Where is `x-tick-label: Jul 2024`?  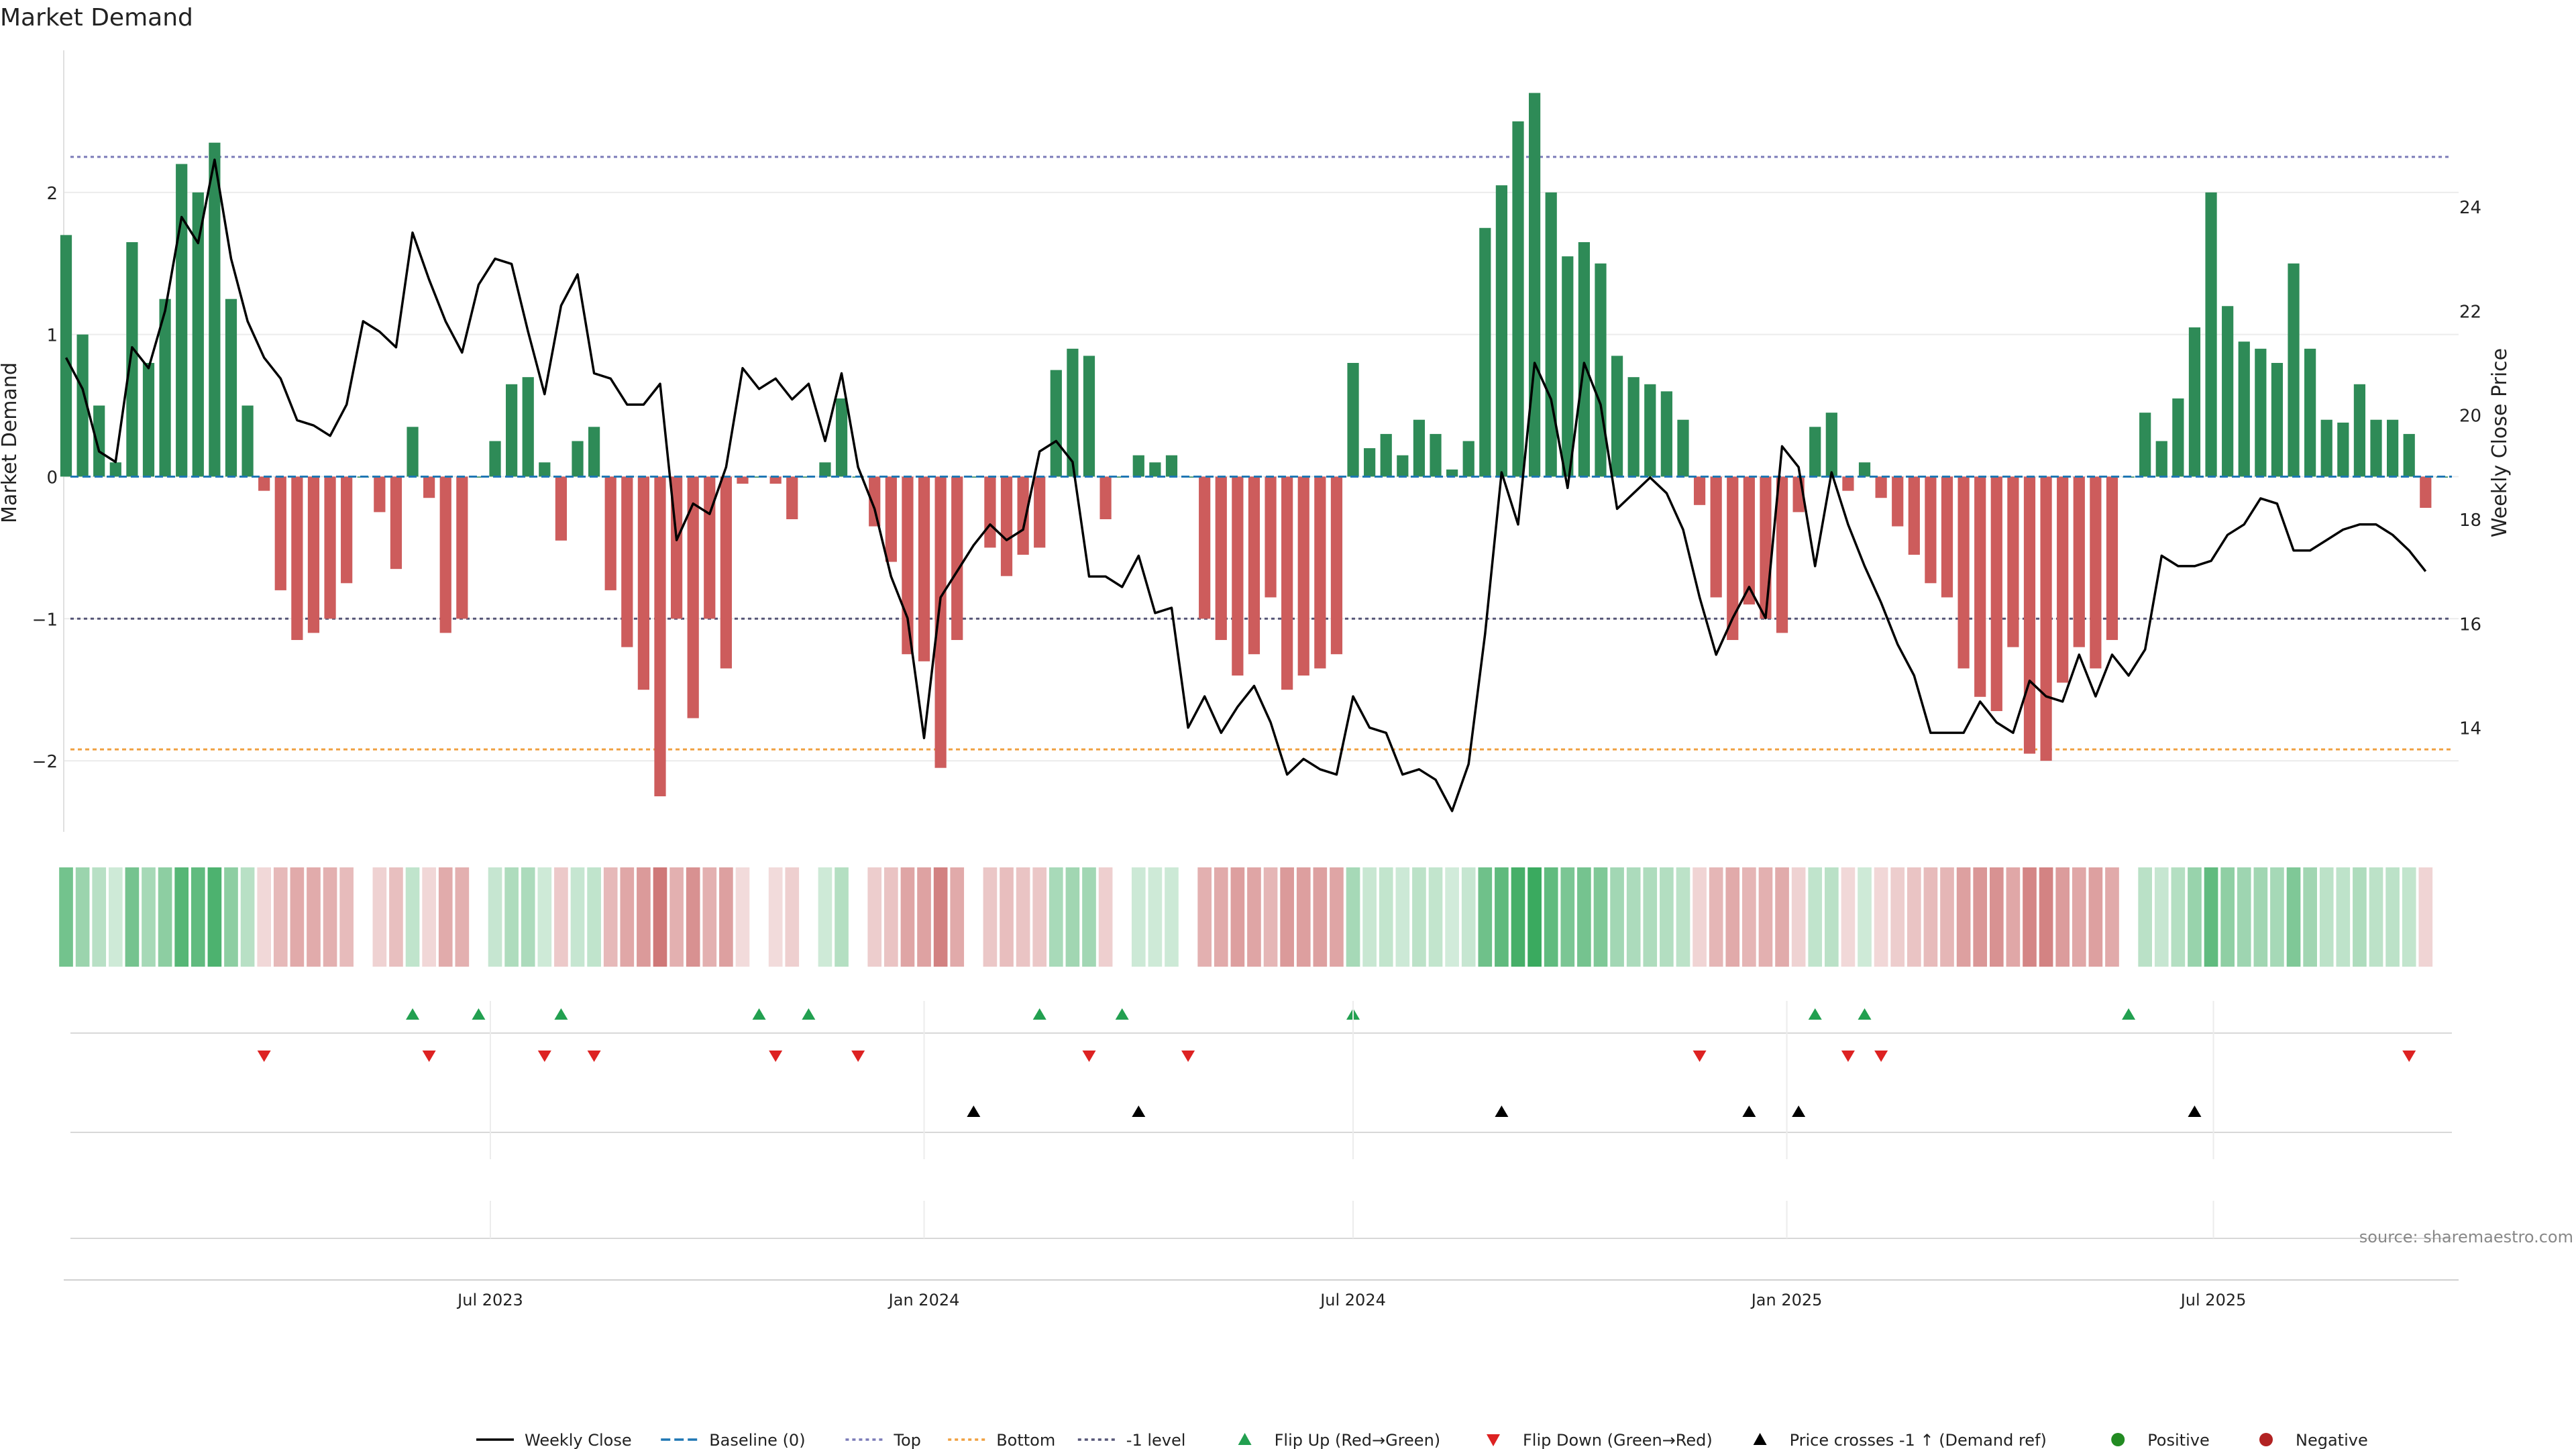 x-tick-label: Jul 2024 is located at coordinates (1352, 1300).